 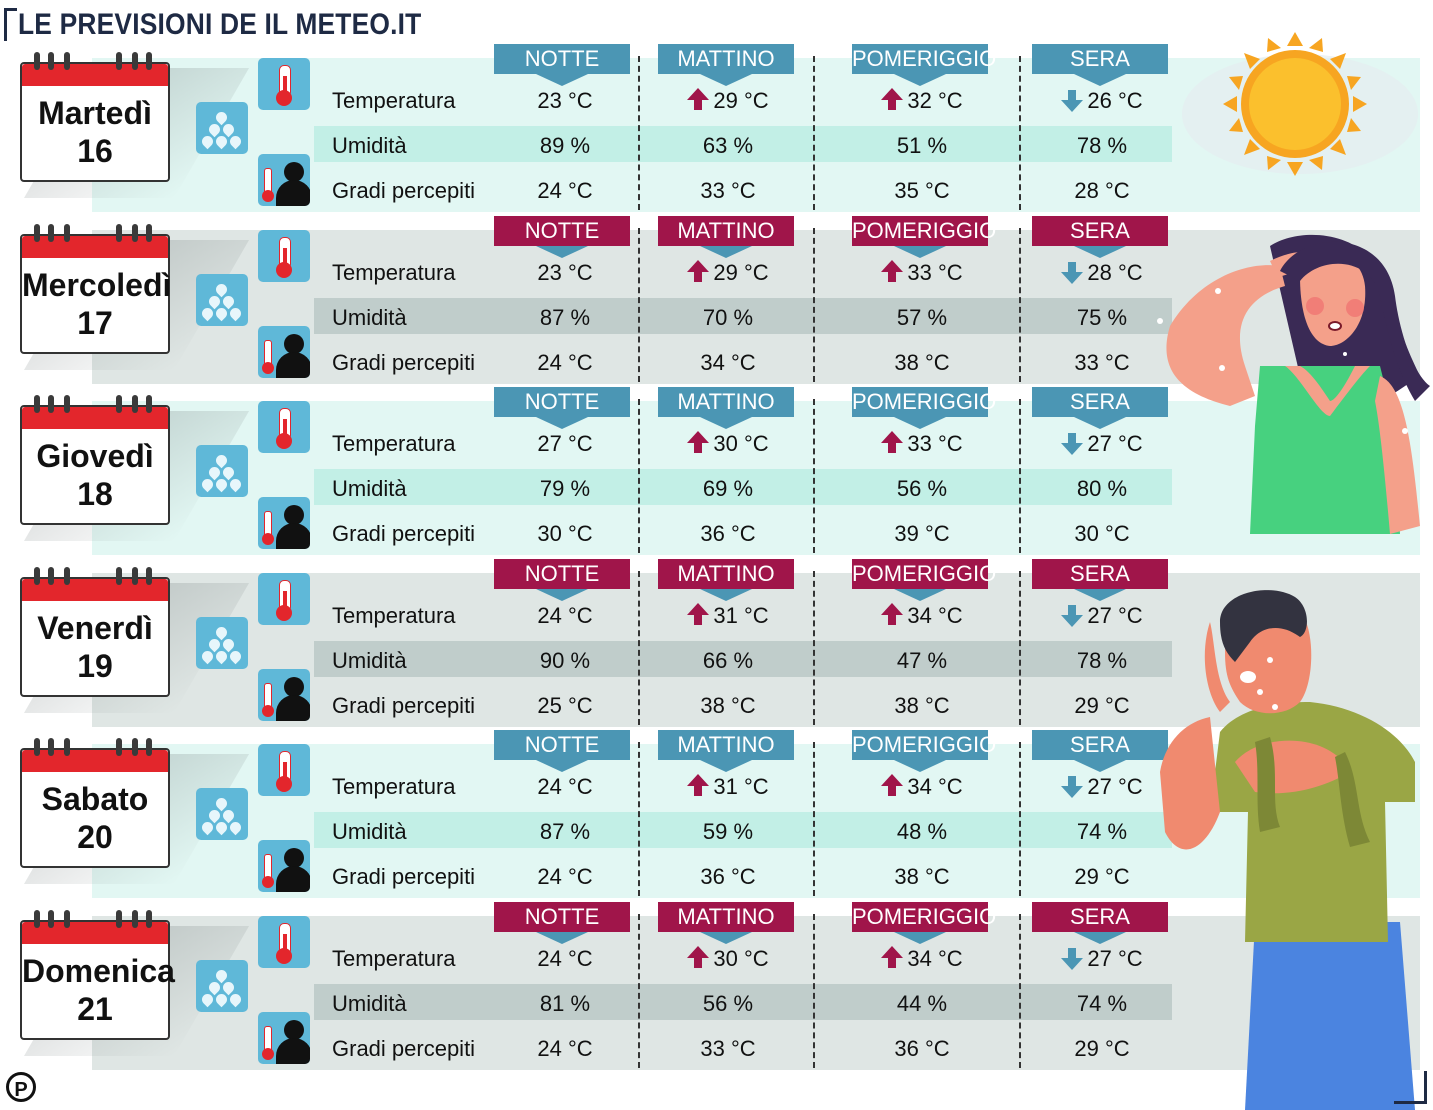 I want to click on temperature-cell: 34 °C, so click(x=922, y=616).